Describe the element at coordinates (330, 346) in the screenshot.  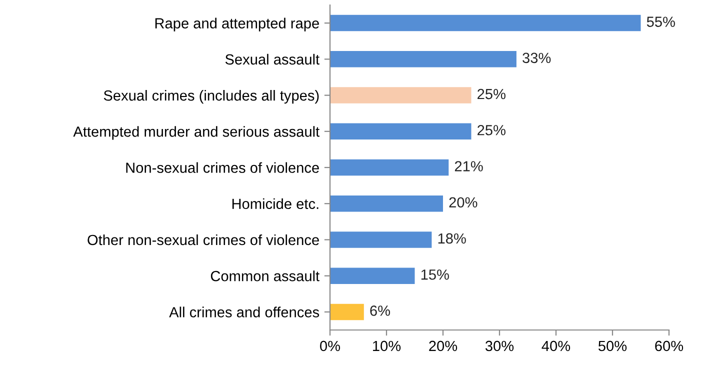
I see `x-tick-label: 0%` at that location.